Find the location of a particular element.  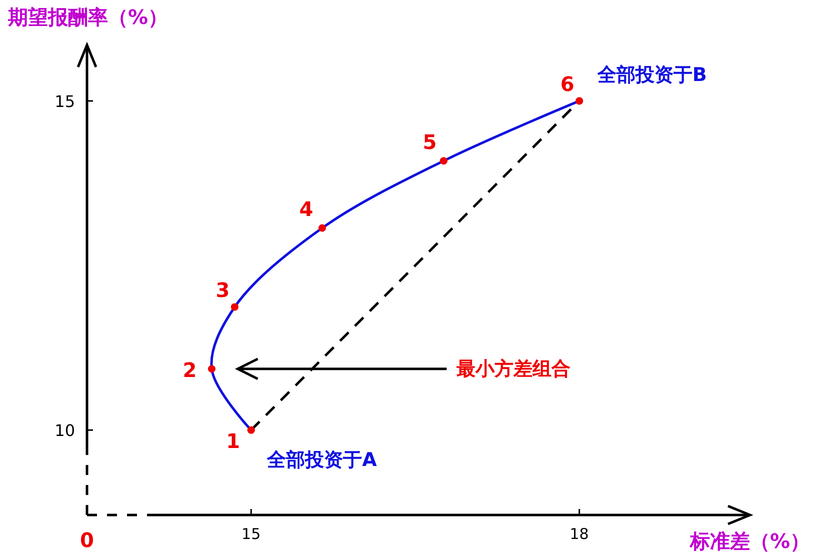

annotation: 最小方差组合 is located at coordinates (513, 369).